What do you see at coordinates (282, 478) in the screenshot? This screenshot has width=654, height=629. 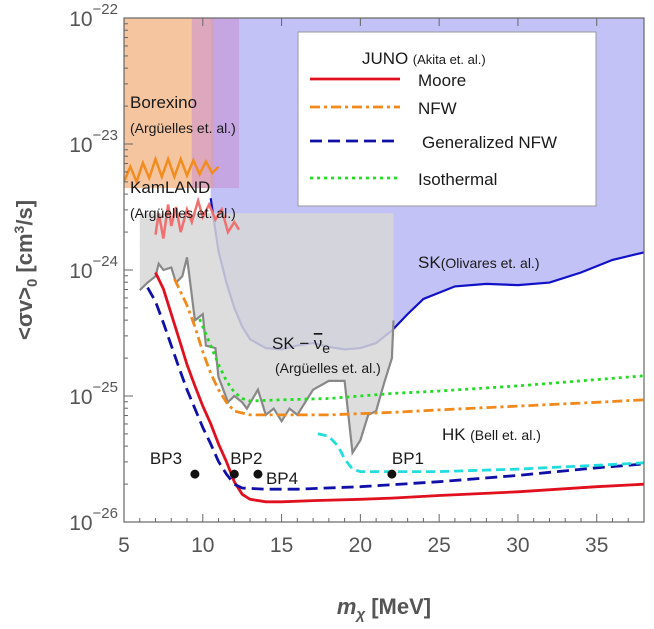 I see `benchmark-label-bp4: BP4` at bounding box center [282, 478].